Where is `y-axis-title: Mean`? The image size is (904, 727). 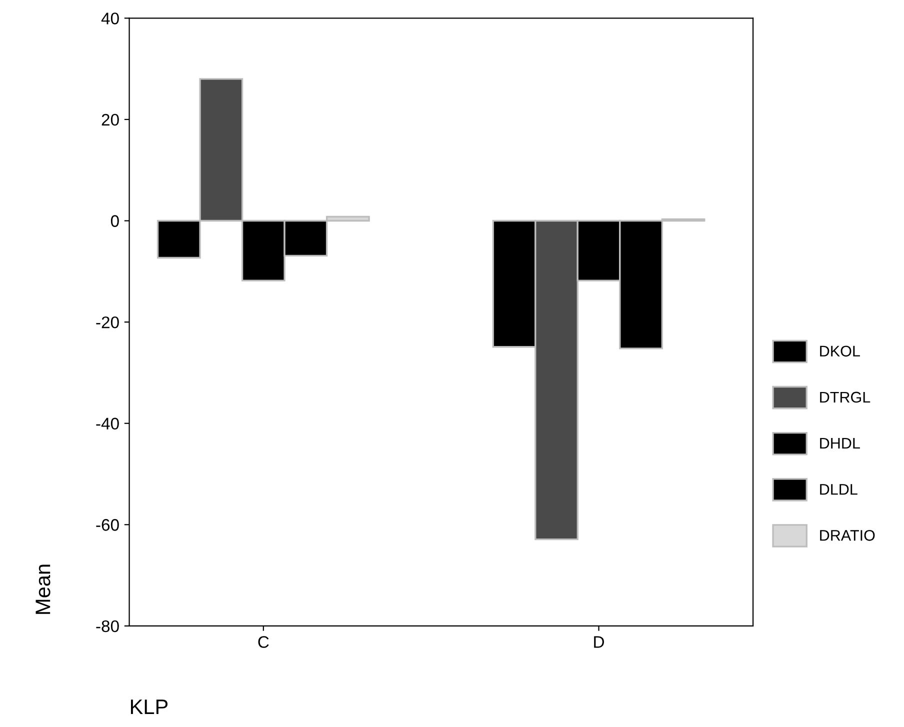
y-axis-title: Mean is located at coordinates (43, 589).